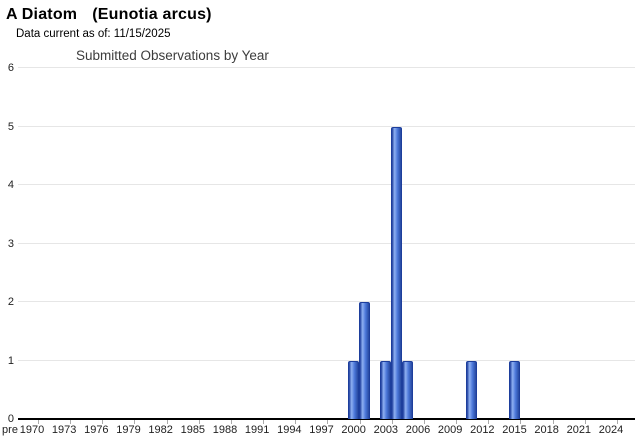 The height and width of the screenshot is (442, 640). I want to click on species-scientific-name: (Eunotia arcus), so click(152, 14).